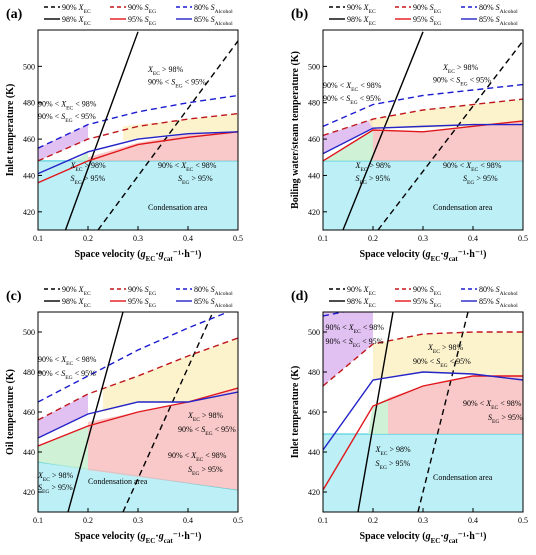 This screenshot has height=555, width=536. I want to click on panel-label: (c), so click(14, 296).